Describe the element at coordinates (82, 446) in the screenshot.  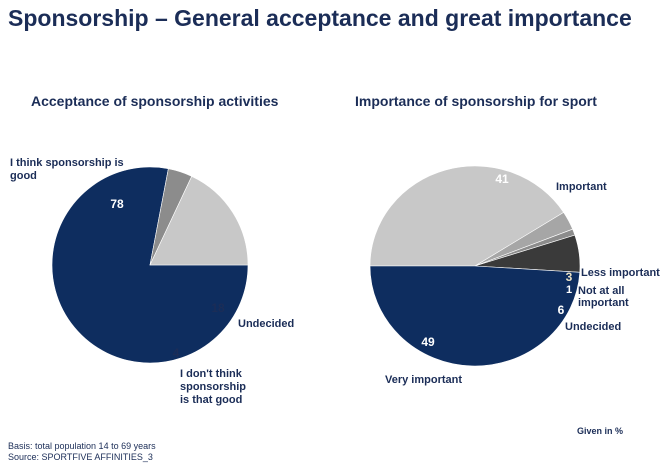
I see `basis-note: Basis: total population 14 to 69 years` at that location.